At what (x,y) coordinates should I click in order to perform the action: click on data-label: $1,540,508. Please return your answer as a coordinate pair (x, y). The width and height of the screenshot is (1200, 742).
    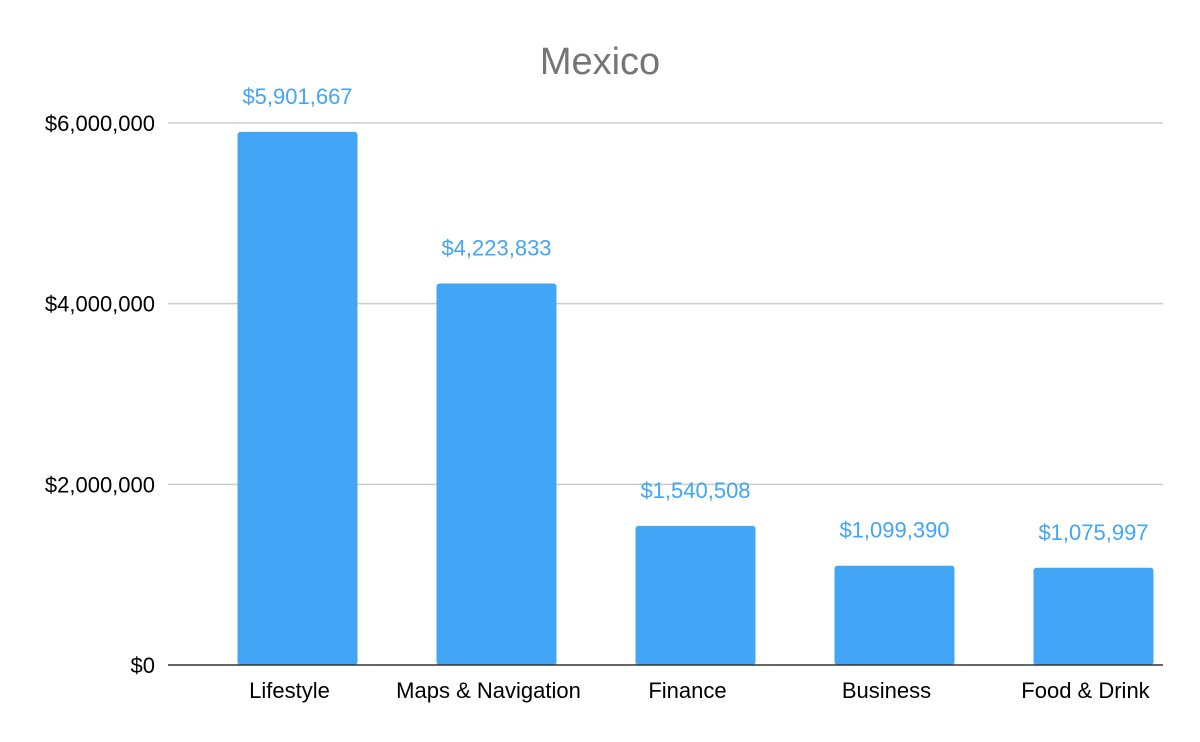
    Looking at the image, I should click on (695, 490).